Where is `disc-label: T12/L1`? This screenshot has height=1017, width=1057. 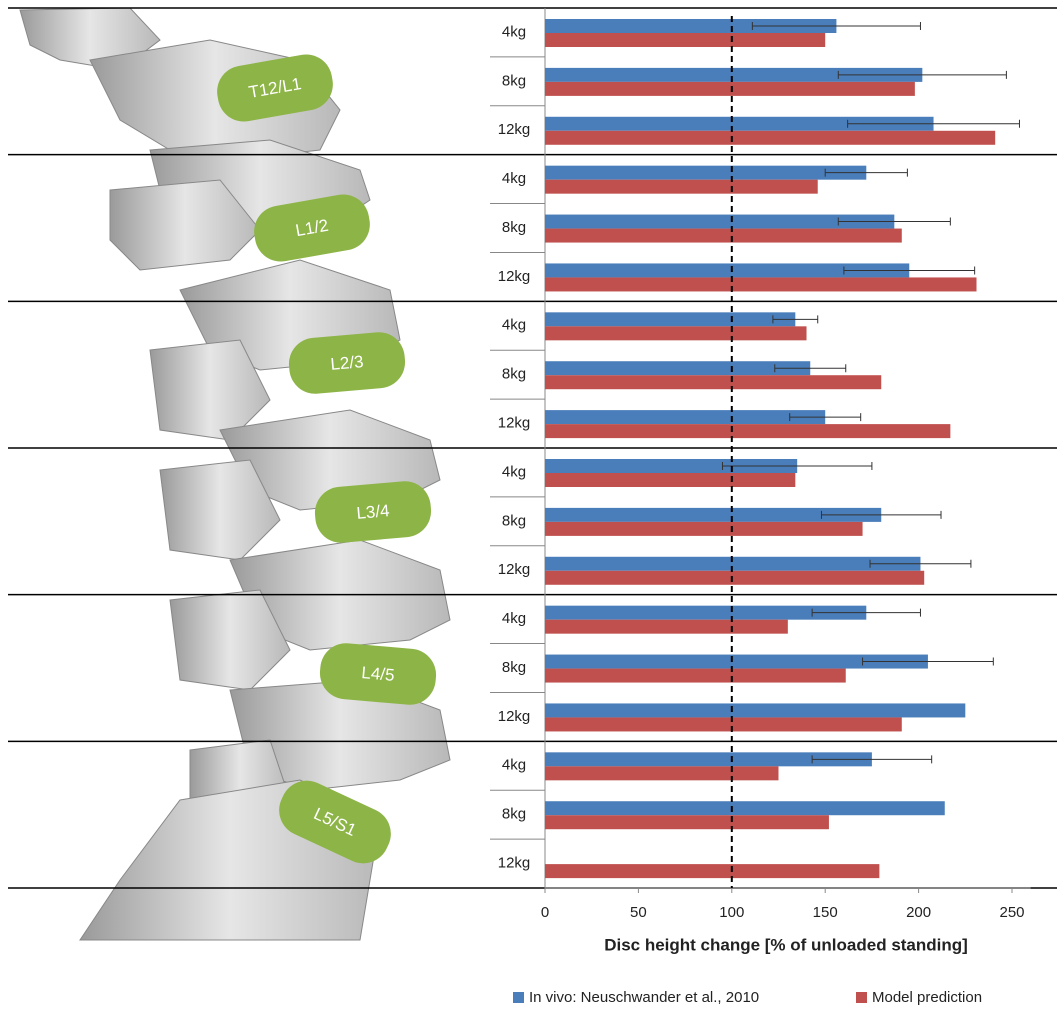 disc-label: T12/L1 is located at coordinates (275, 88).